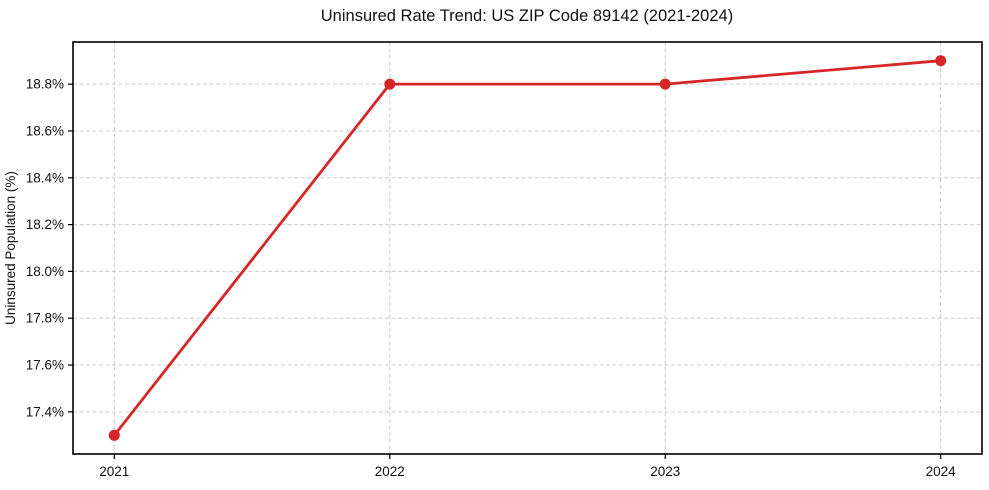 Image resolution: width=989 pixels, height=490 pixels. I want to click on y-tick-label: 18.0%, so click(45, 271).